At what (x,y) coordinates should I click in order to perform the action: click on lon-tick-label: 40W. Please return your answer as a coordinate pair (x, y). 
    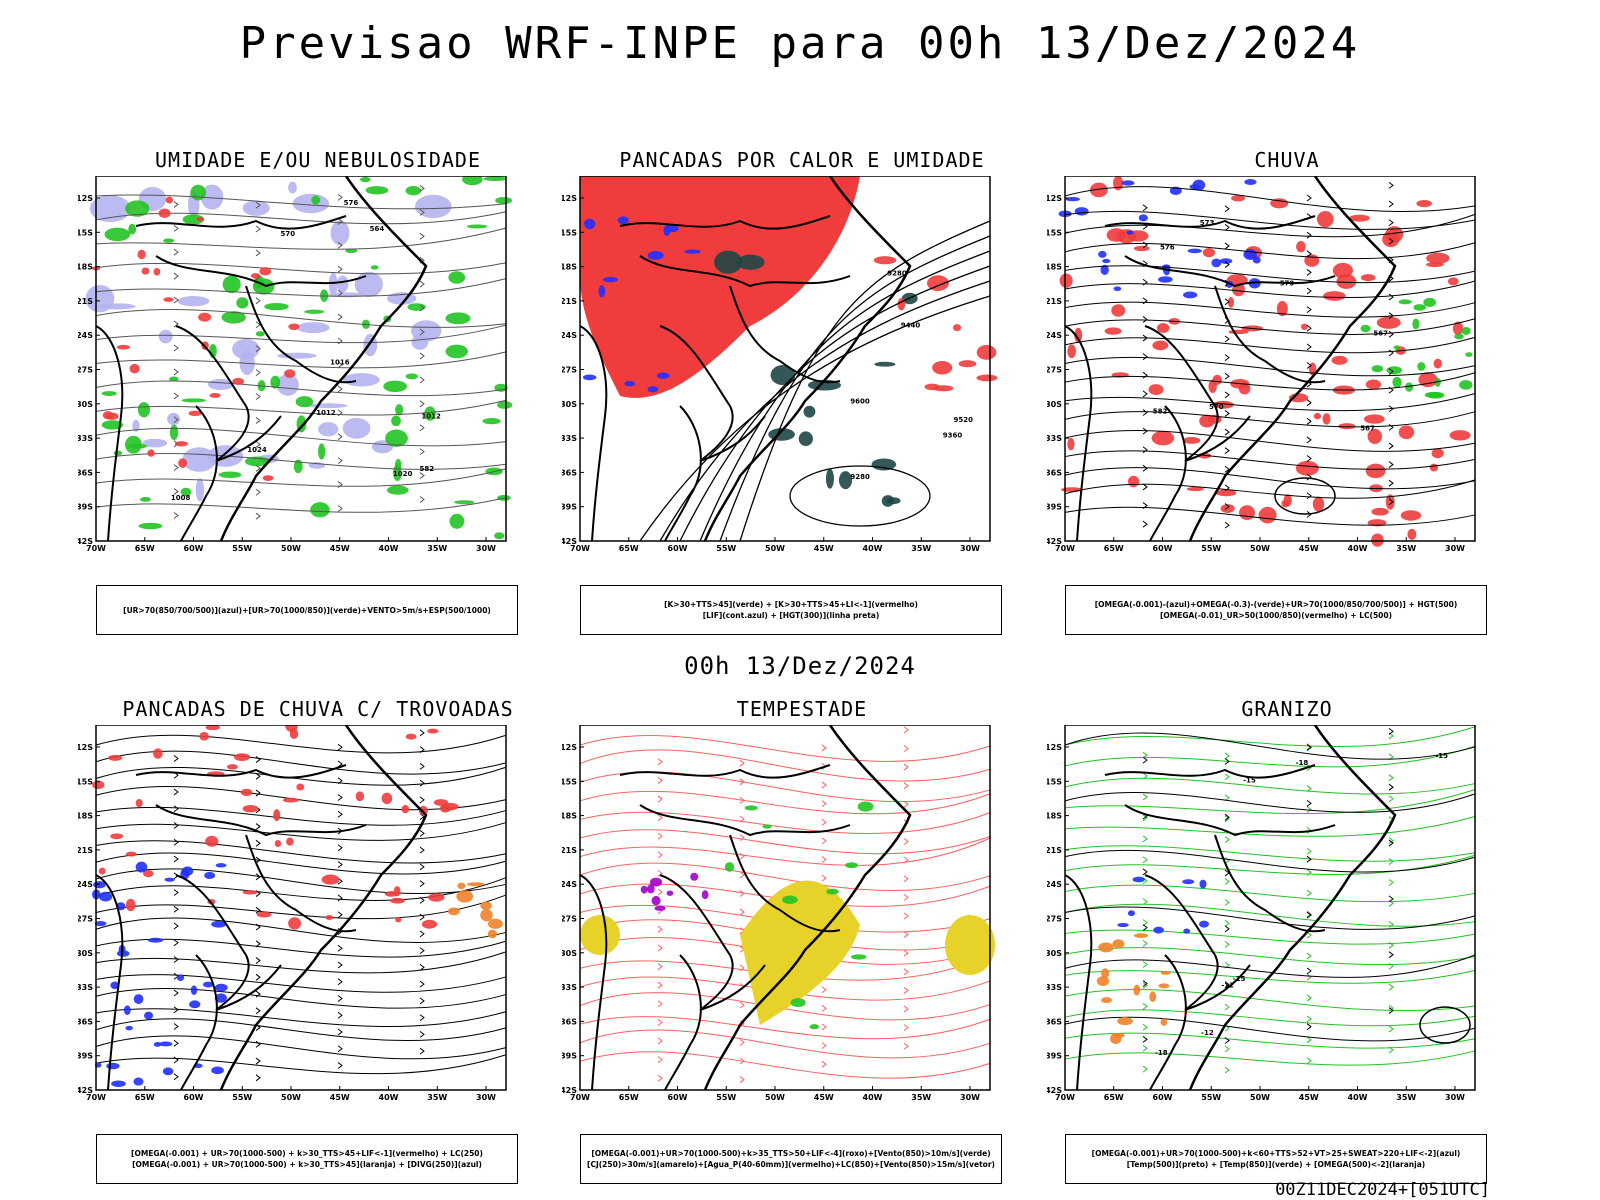
    Looking at the image, I should click on (1358, 1097).